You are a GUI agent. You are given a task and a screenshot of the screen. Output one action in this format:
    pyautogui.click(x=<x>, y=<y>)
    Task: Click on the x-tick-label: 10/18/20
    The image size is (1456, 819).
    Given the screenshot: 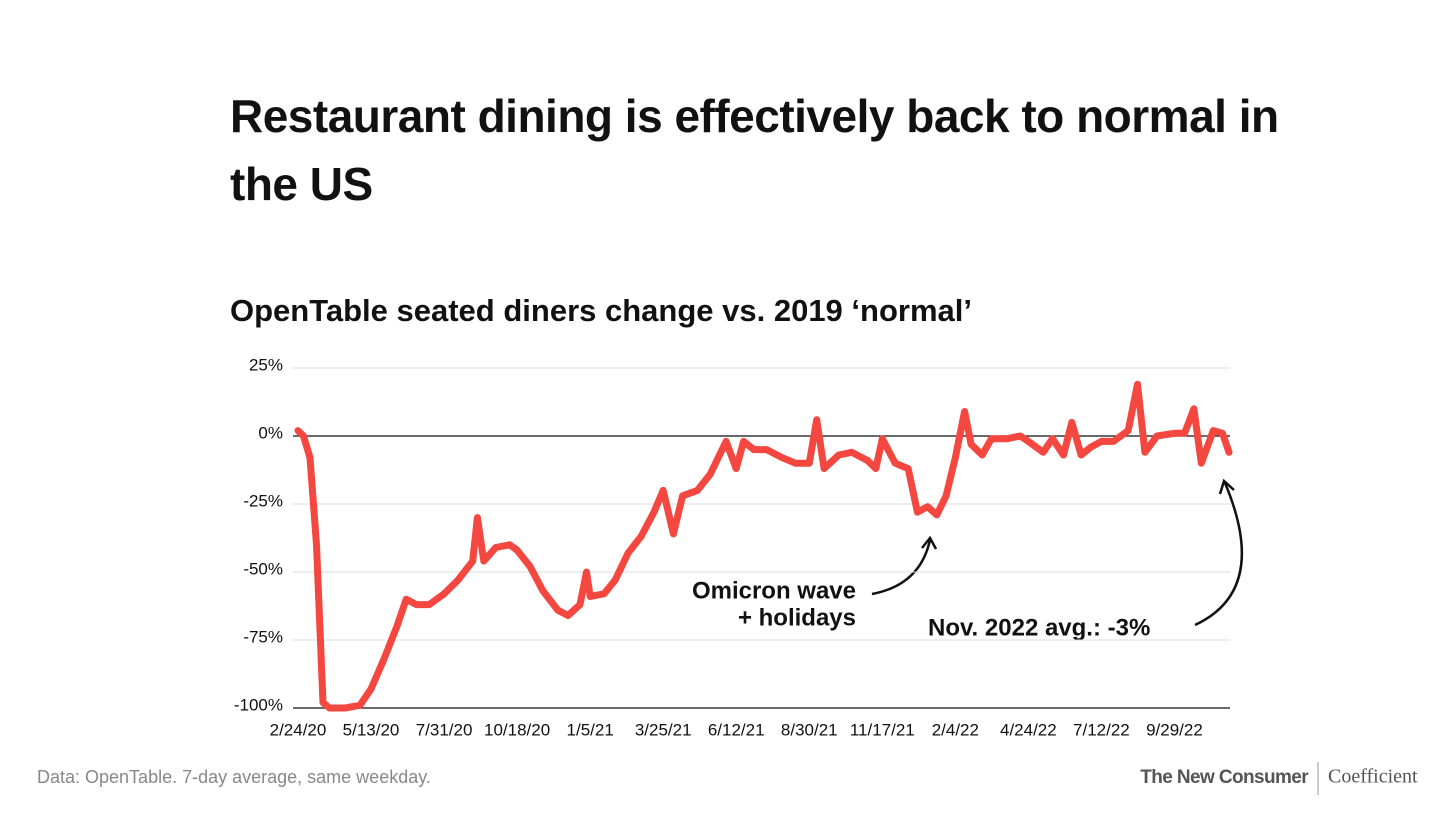 What is the action you would take?
    pyautogui.click(x=517, y=729)
    